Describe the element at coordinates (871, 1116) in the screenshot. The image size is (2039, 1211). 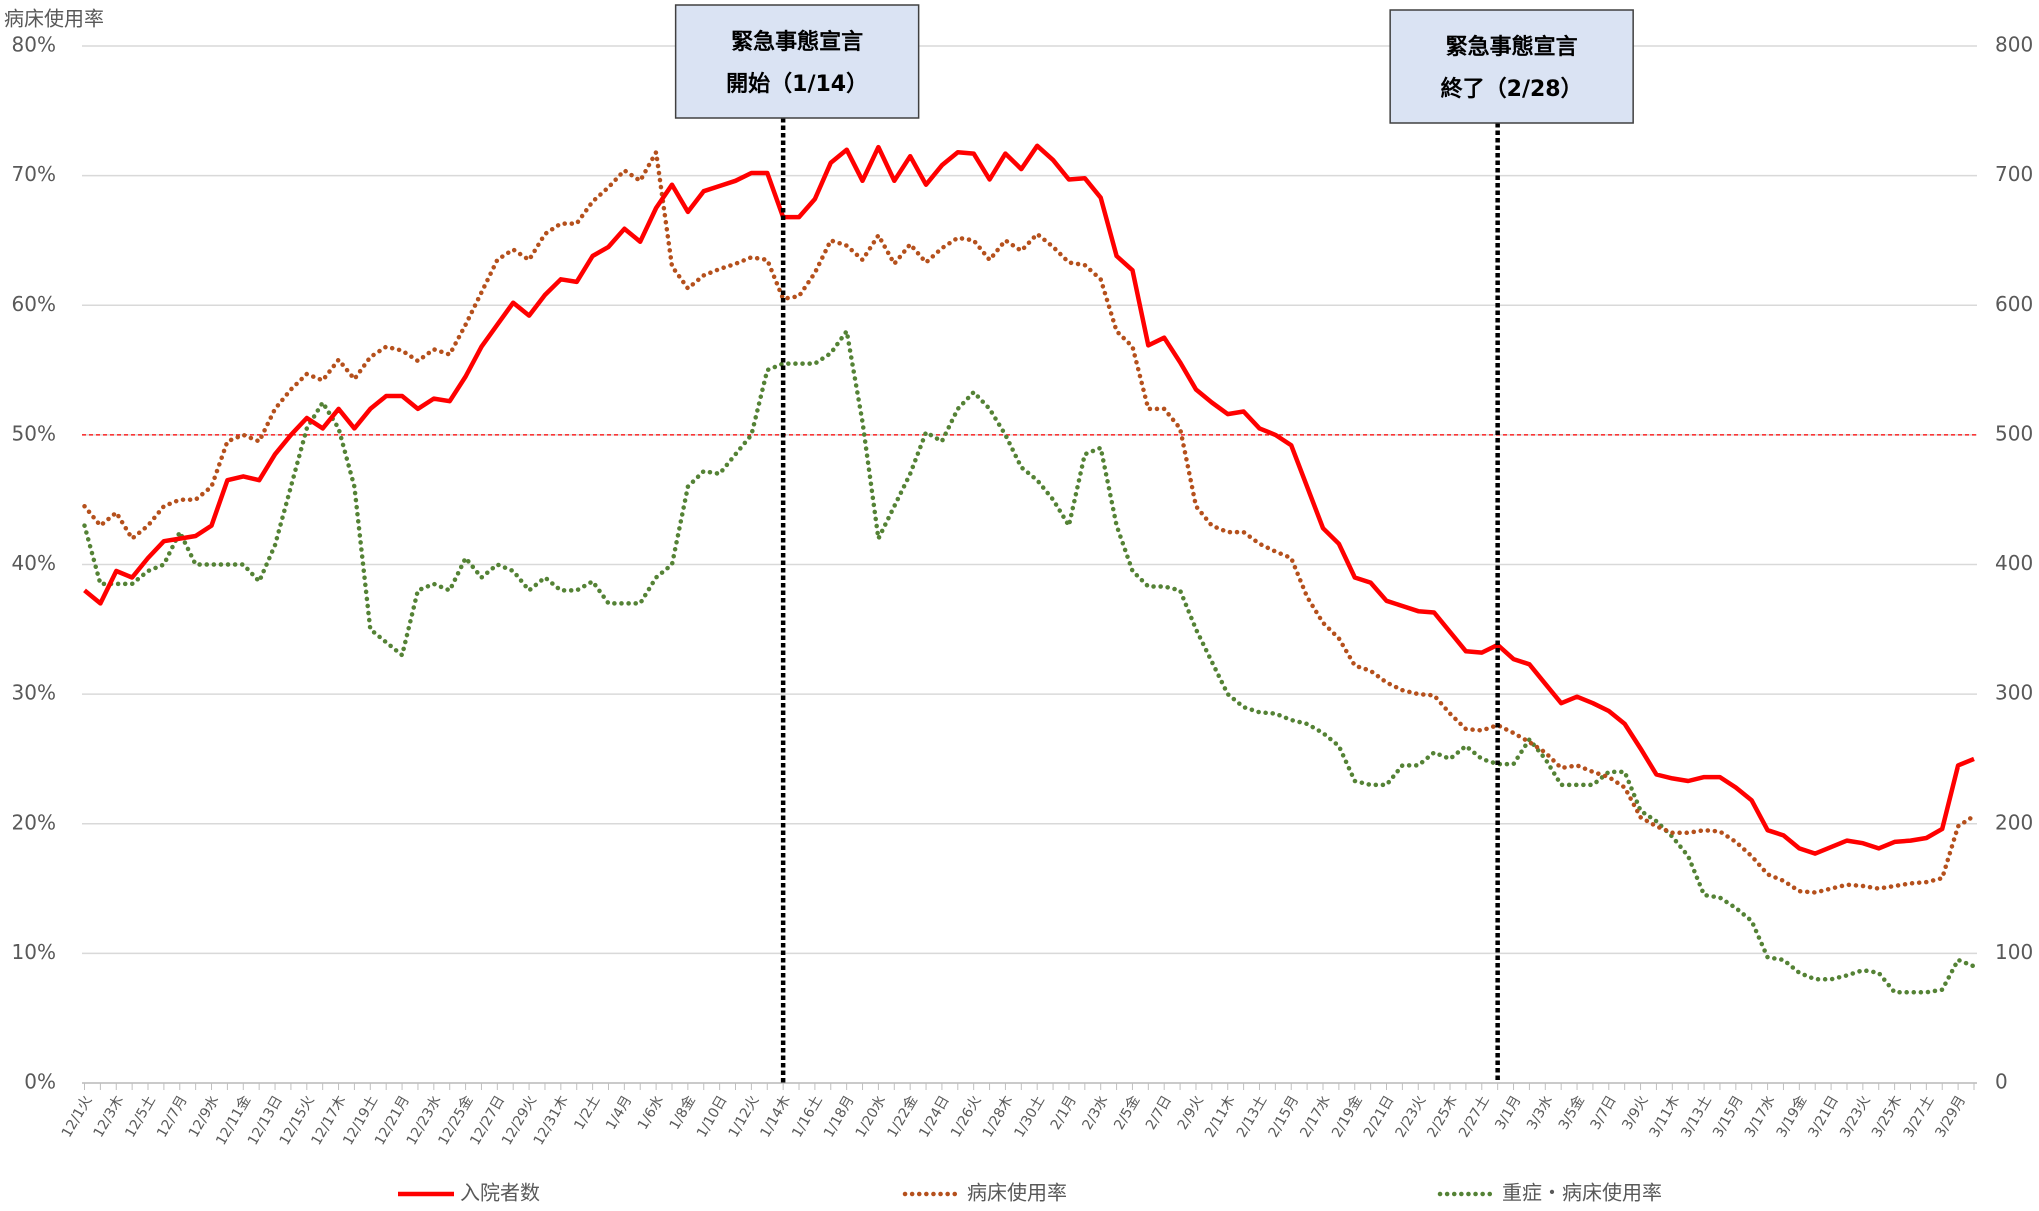
I see `x-tick-label: 1/20水` at that location.